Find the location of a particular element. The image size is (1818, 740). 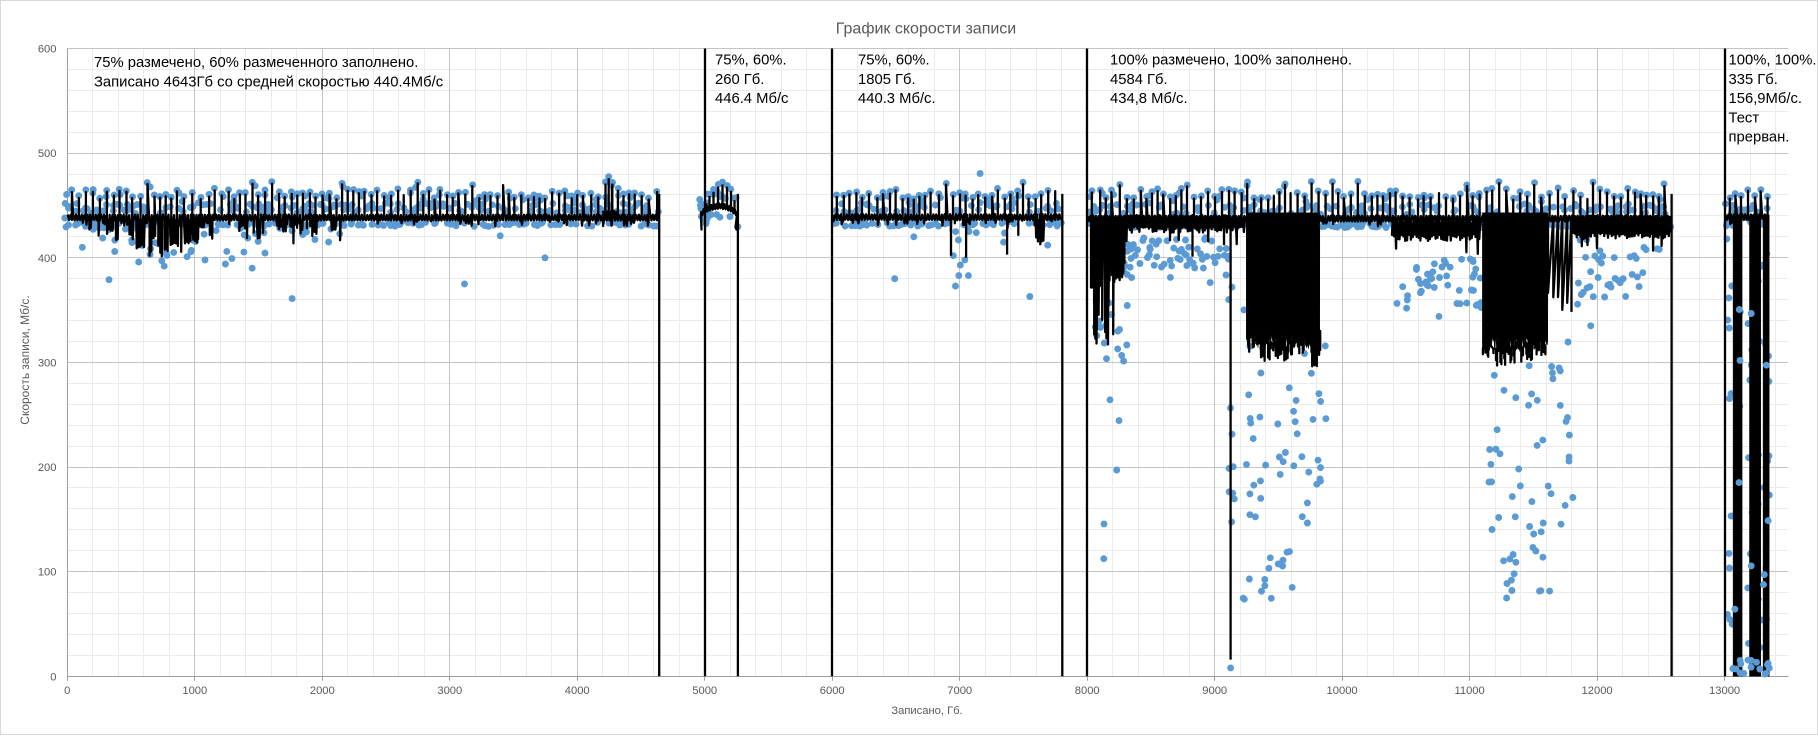

svg-text: 4584 Гб. is located at coordinates (1139, 80).